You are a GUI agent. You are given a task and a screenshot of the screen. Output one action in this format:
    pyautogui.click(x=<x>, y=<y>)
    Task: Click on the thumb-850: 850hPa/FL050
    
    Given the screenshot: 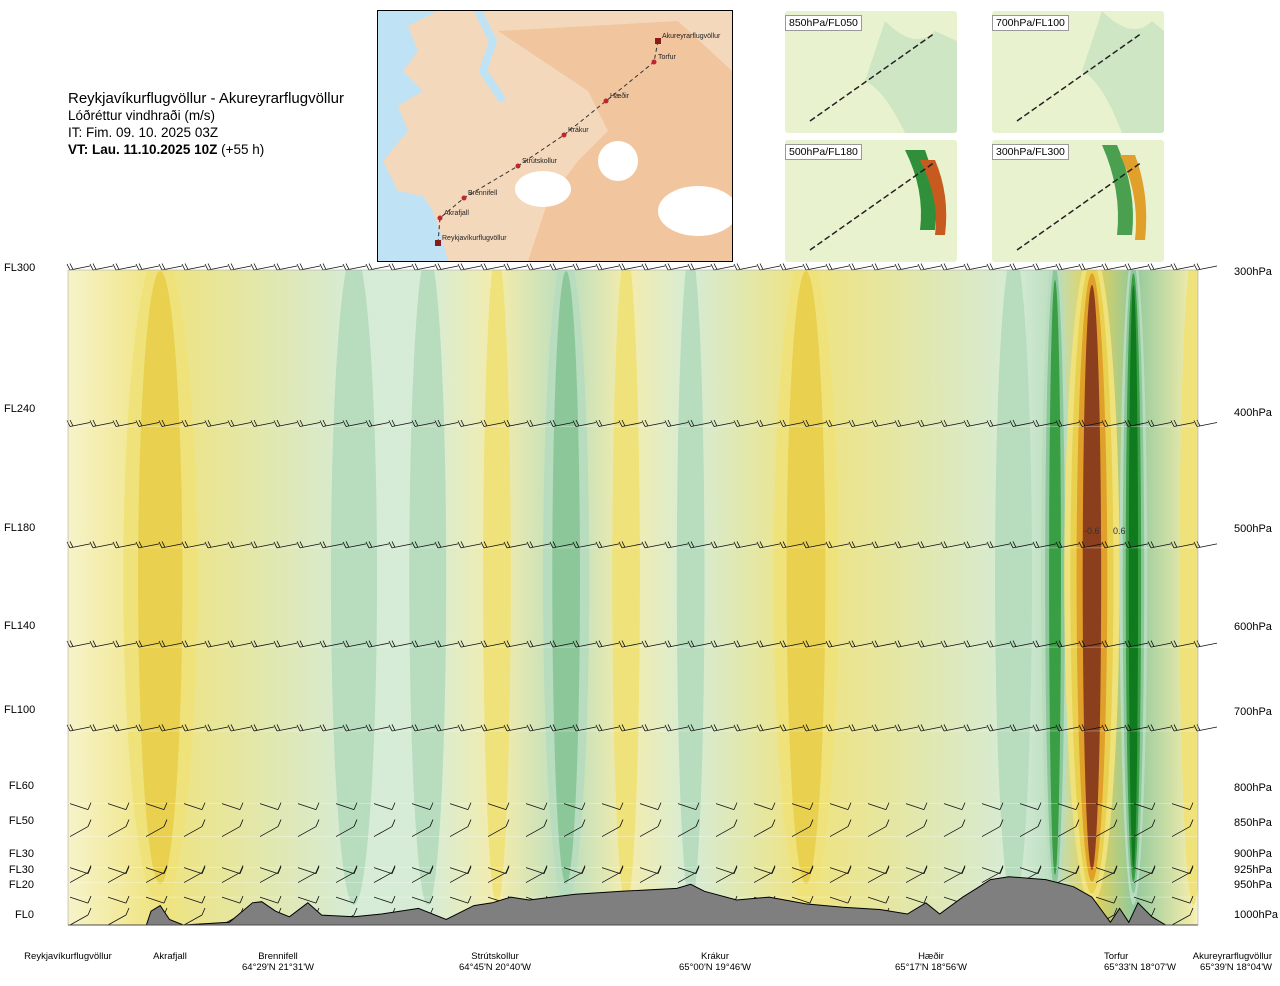 What is the action you would take?
    pyautogui.click(x=871, y=72)
    